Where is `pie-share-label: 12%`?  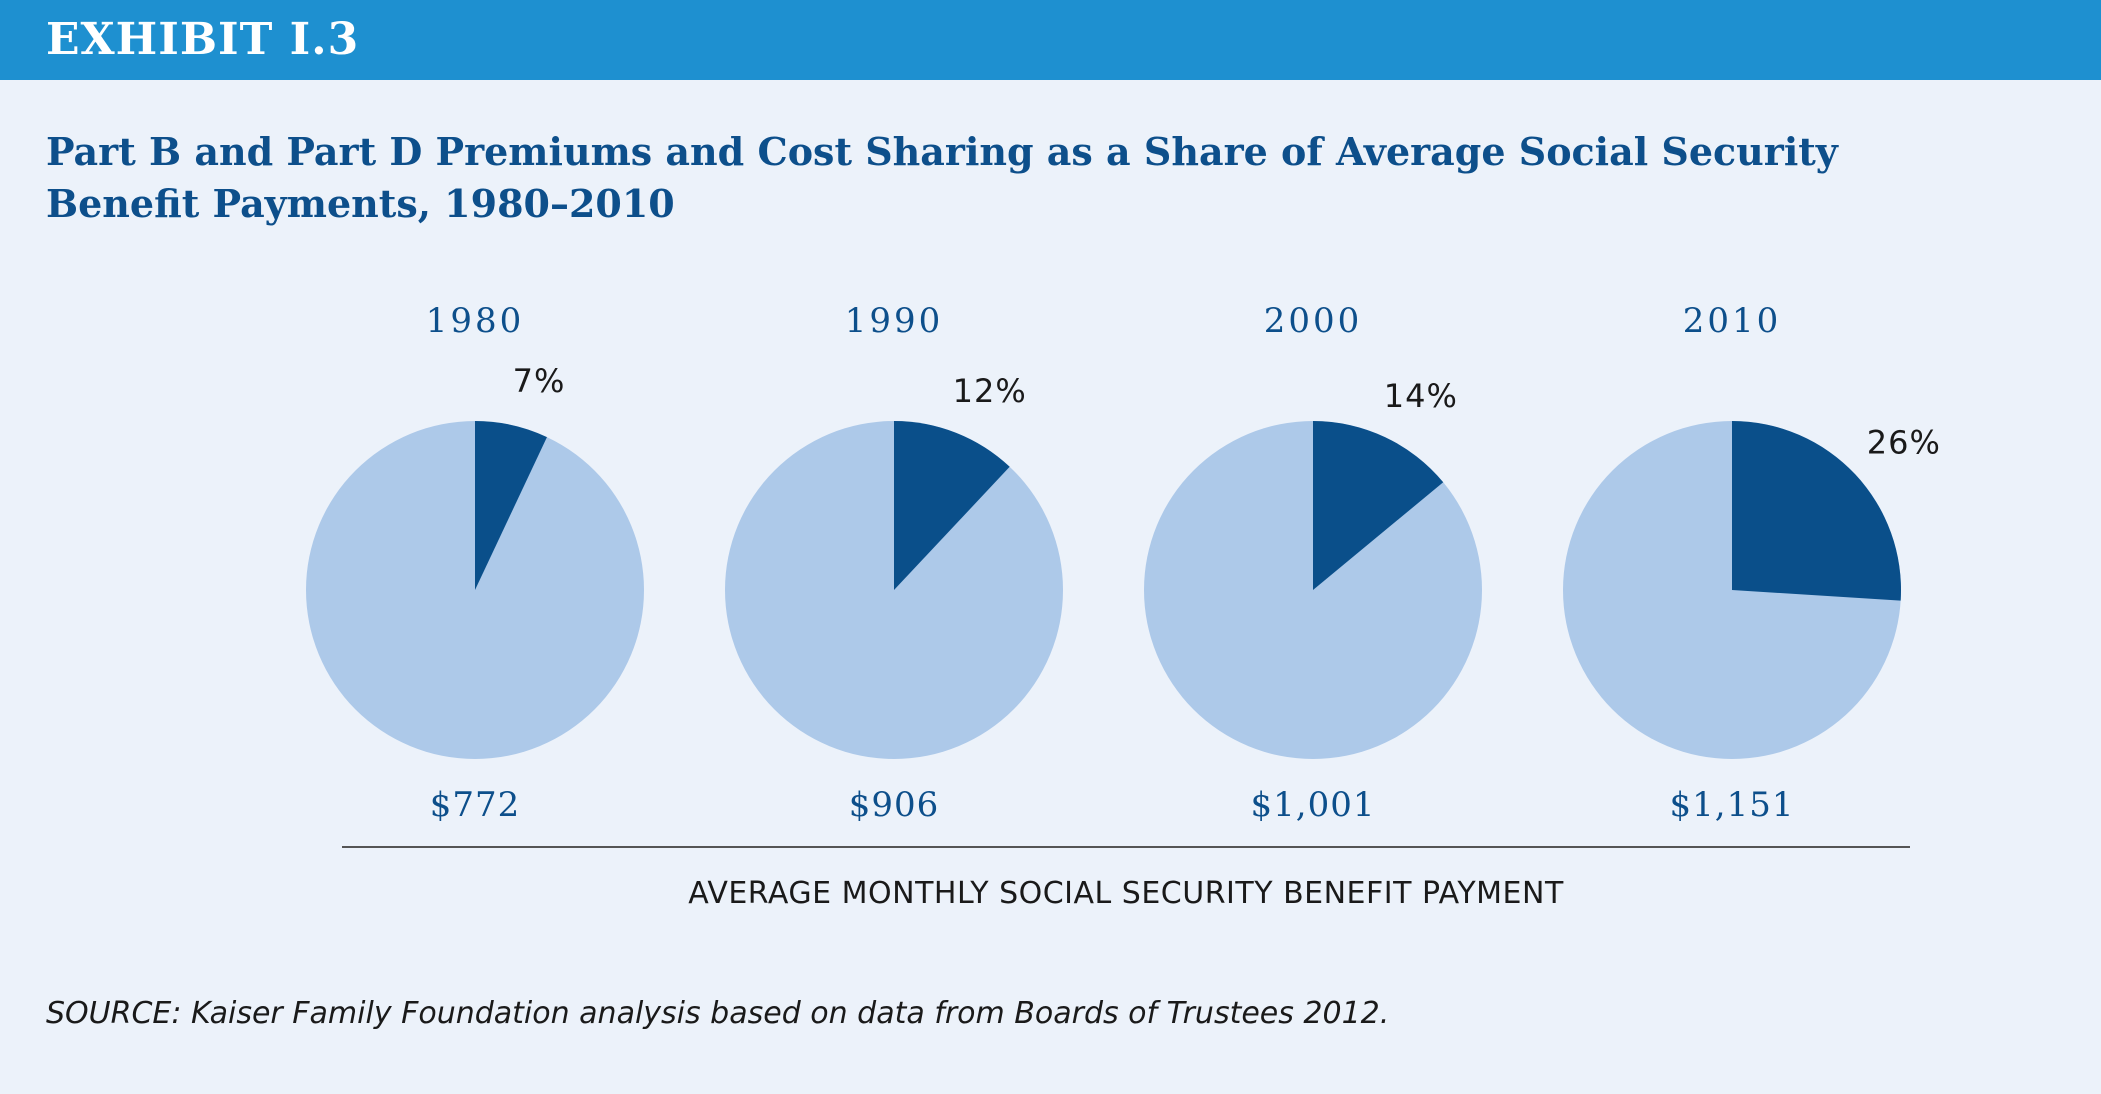 pie-share-label: 12% is located at coordinates (990, 391).